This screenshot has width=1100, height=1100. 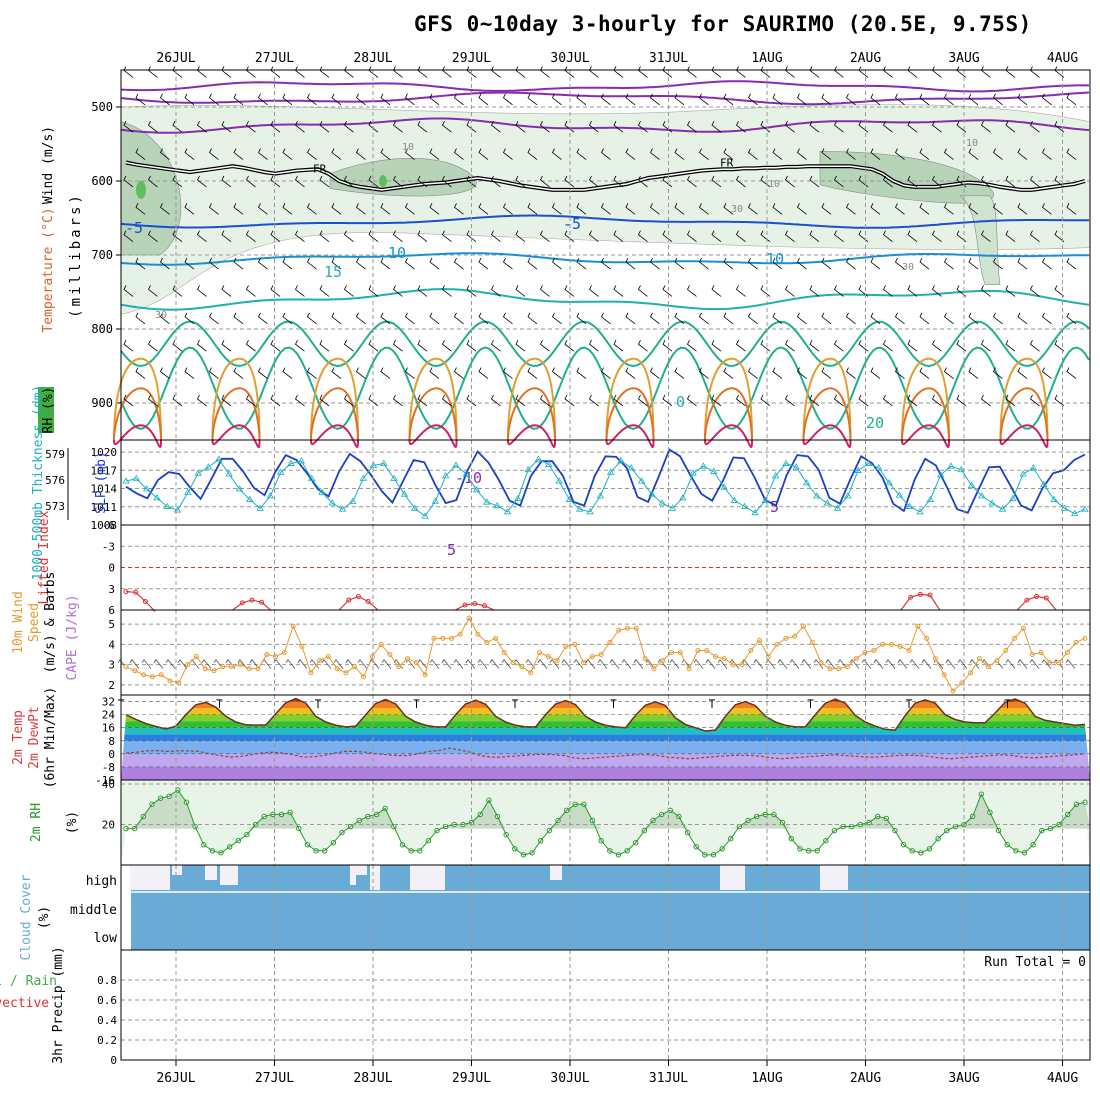 What do you see at coordinates (766, 1078) in the screenshot?
I see `bottom-date-label: 1AUG` at bounding box center [766, 1078].